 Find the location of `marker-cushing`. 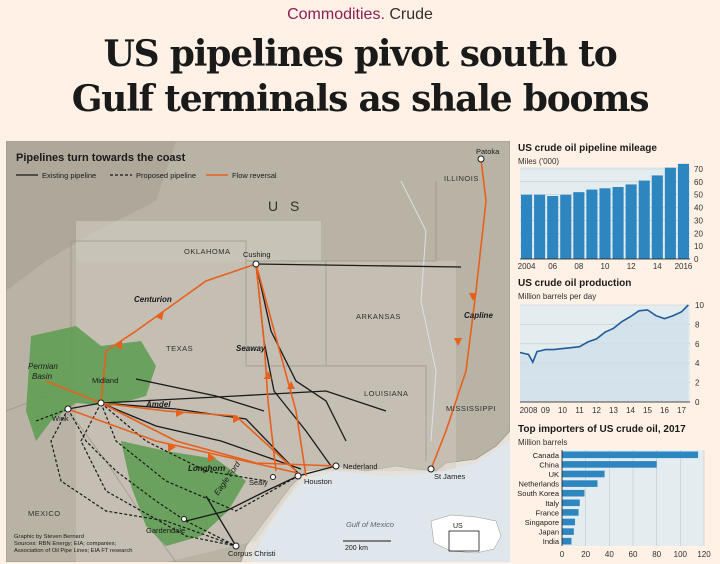

marker-cushing is located at coordinates (256, 264).